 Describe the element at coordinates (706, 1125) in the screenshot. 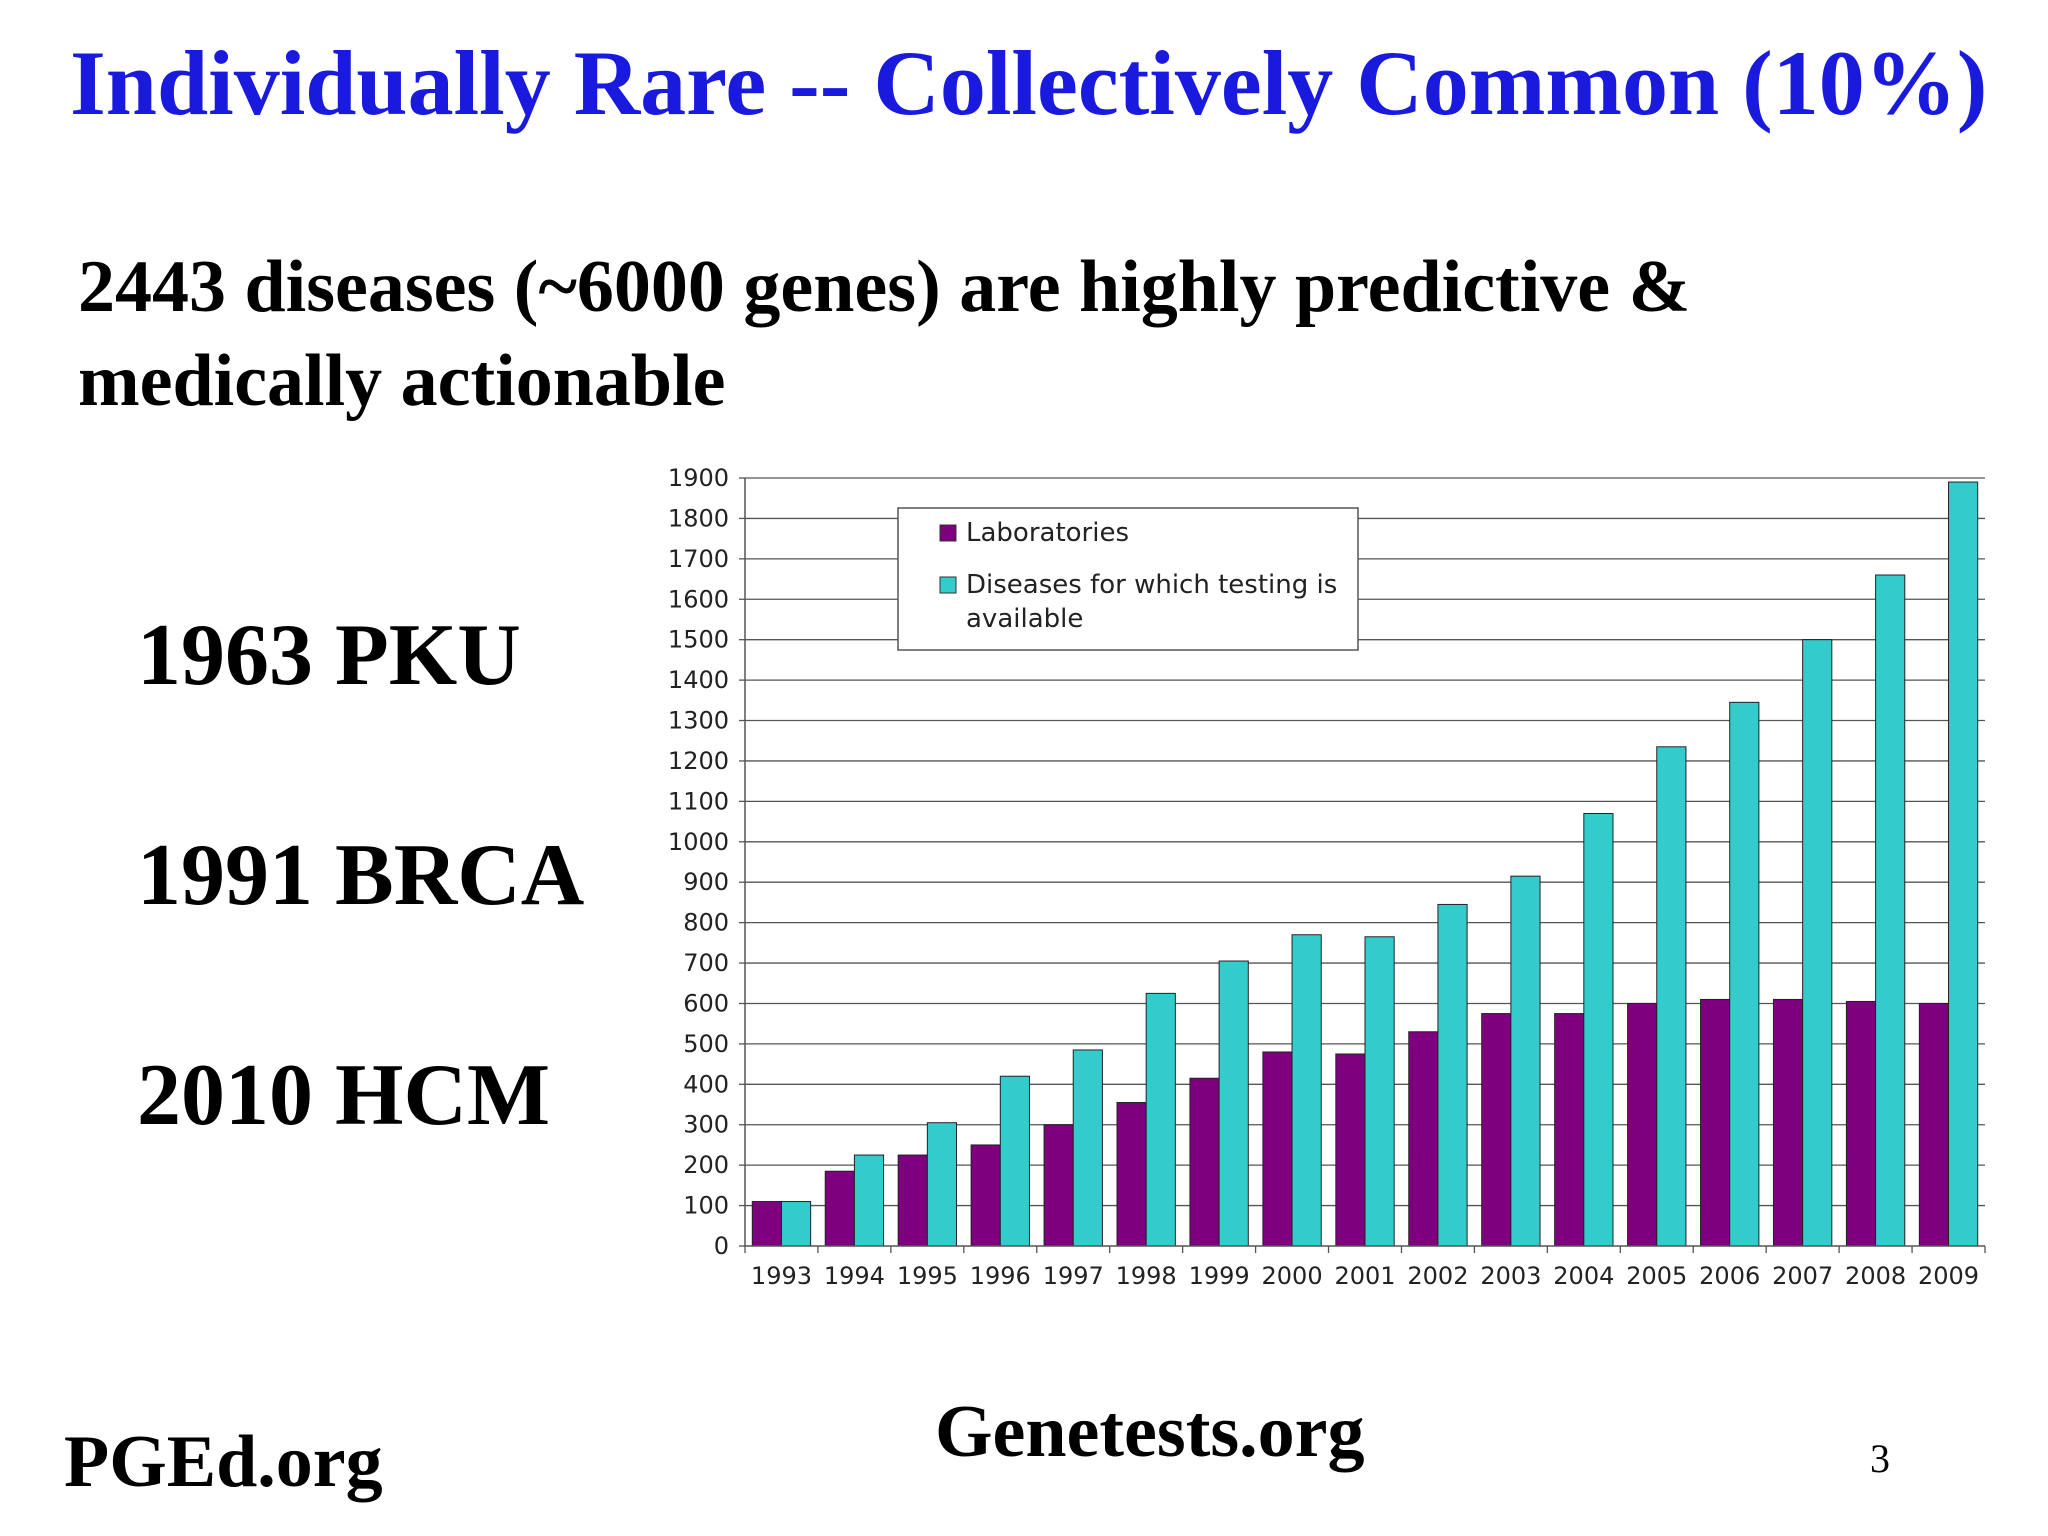

I see `y-tick-label: 300` at that location.